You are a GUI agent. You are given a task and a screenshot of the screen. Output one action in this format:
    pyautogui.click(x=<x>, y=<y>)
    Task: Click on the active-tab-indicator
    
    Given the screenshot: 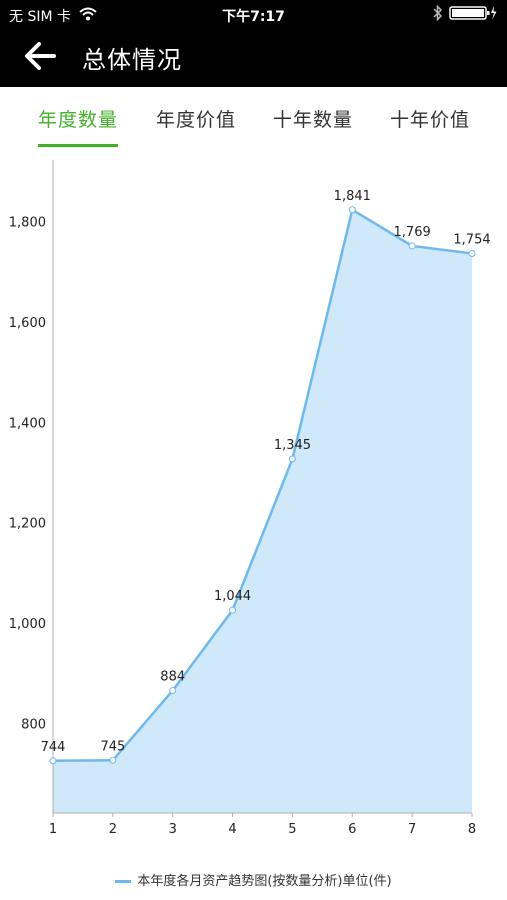 What is the action you would take?
    pyautogui.click(x=78, y=145)
    